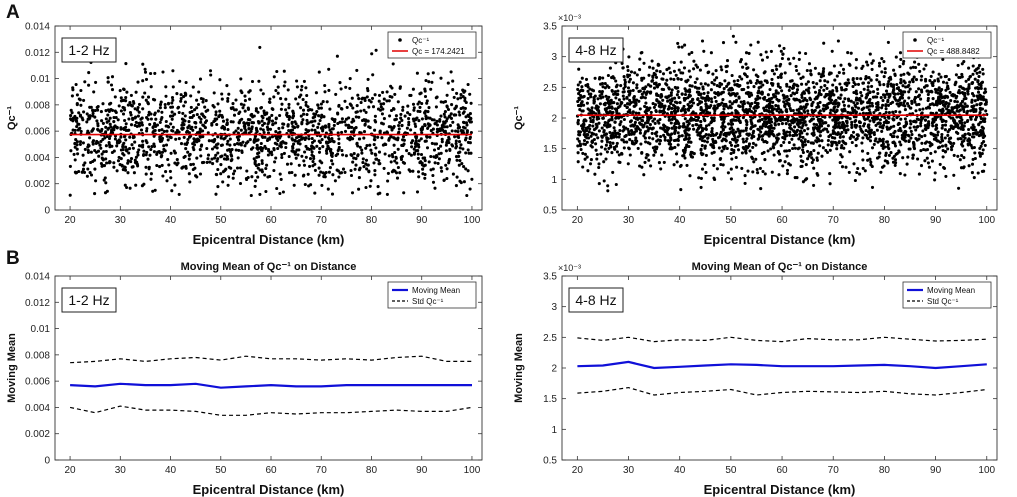  What do you see at coordinates (629, 220) in the screenshot?
I see `x-tick-label: 30` at bounding box center [629, 220].